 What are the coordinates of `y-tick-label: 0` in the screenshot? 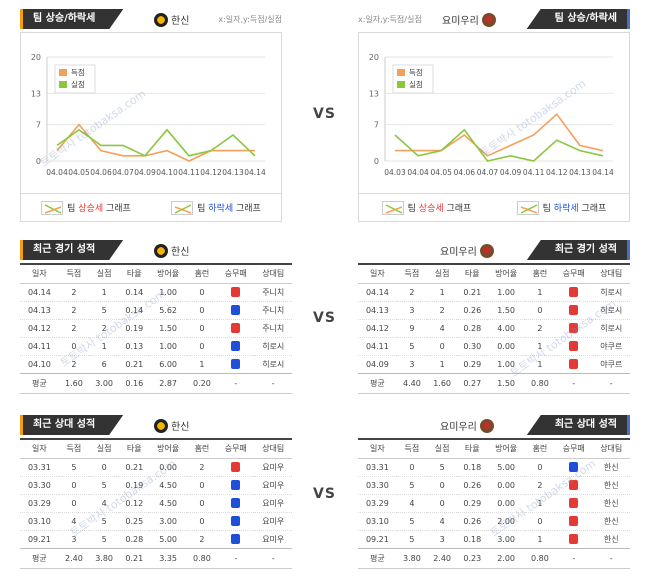 It's located at (376, 161).